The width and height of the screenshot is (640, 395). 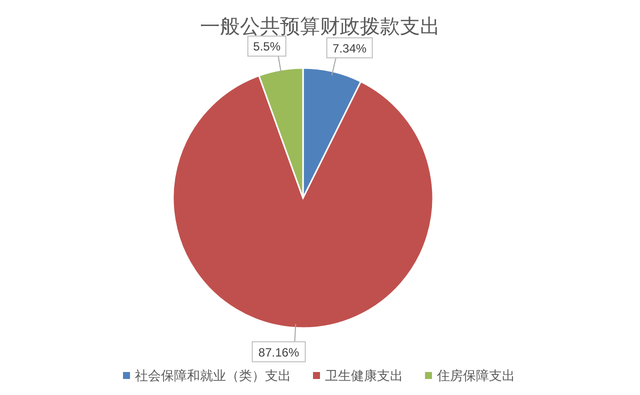 What do you see at coordinates (364, 375) in the screenshot?
I see `legend-label: 卫生健康支出` at bounding box center [364, 375].